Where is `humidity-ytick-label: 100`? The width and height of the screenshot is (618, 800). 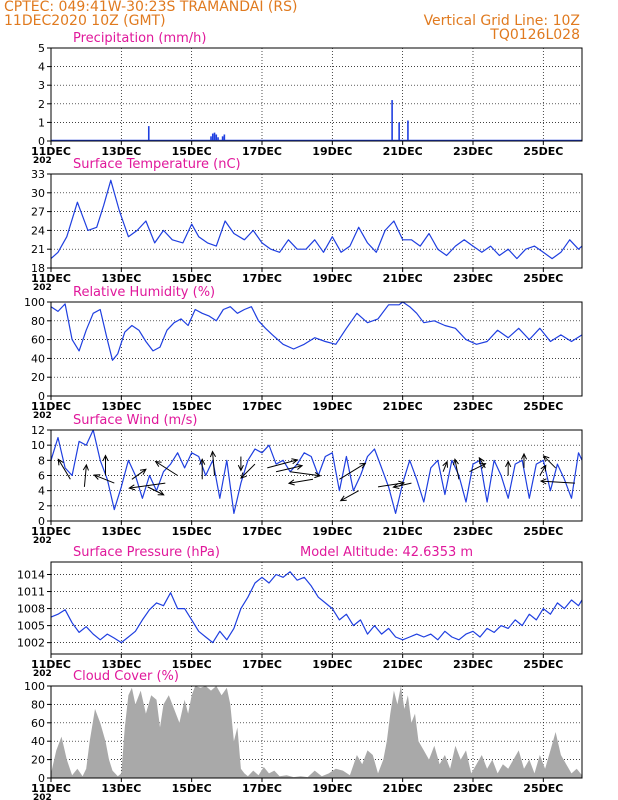 humidity-ytick-label: 100 is located at coordinates (34, 302).